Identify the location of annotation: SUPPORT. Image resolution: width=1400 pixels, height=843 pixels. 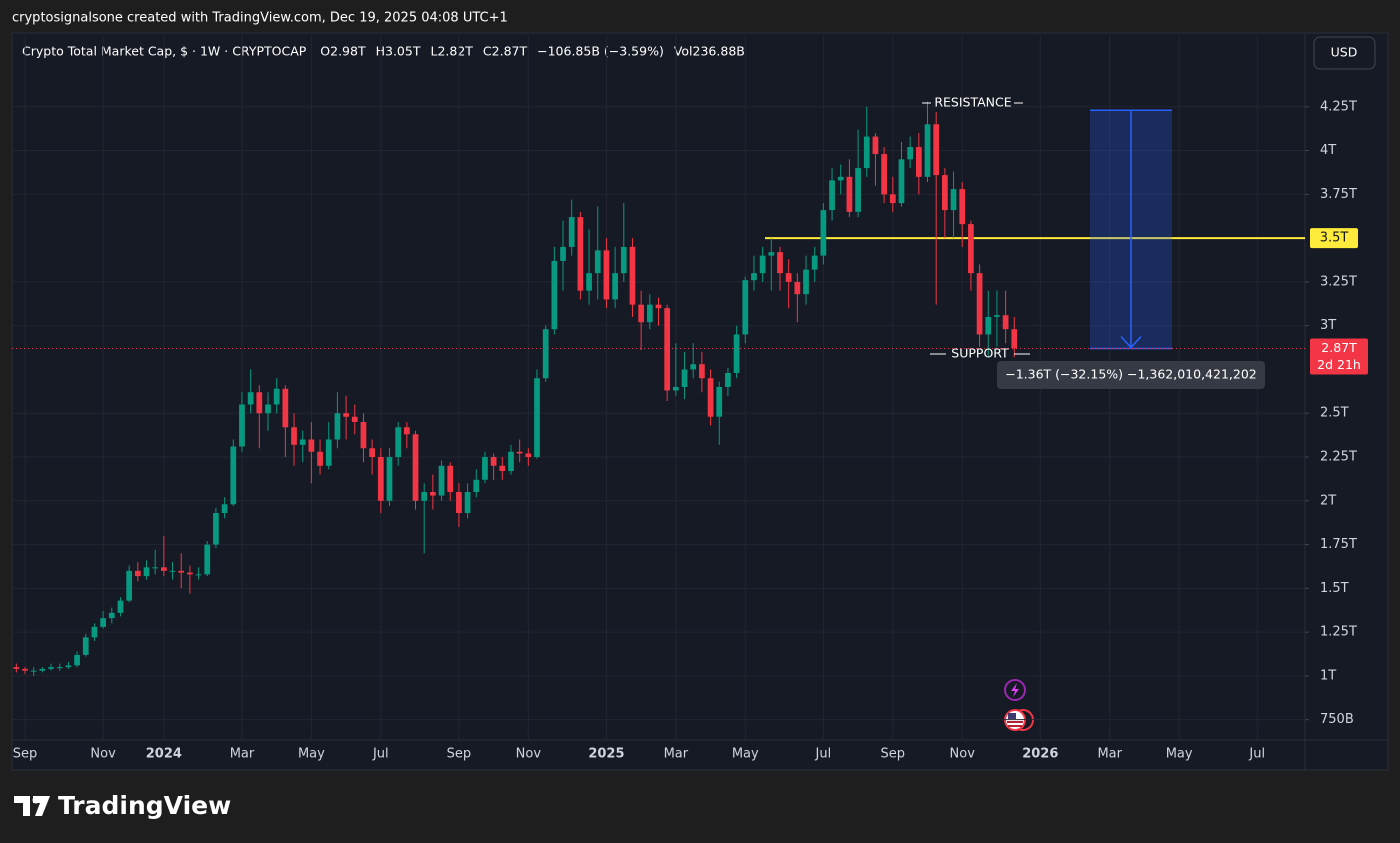
(980, 353).